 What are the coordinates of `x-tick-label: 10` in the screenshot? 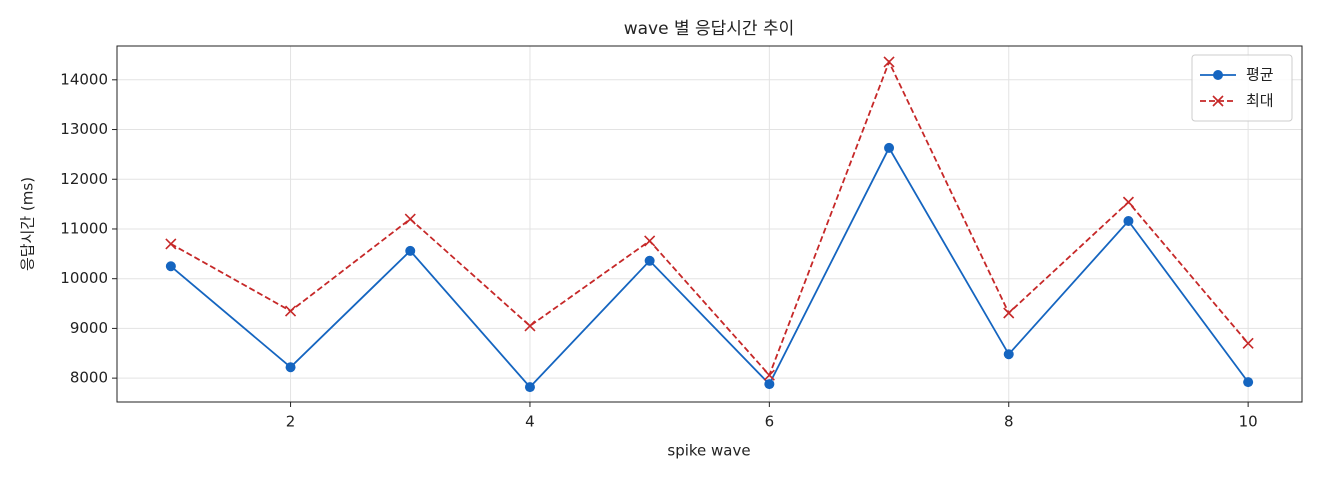 It's located at (1248, 422).